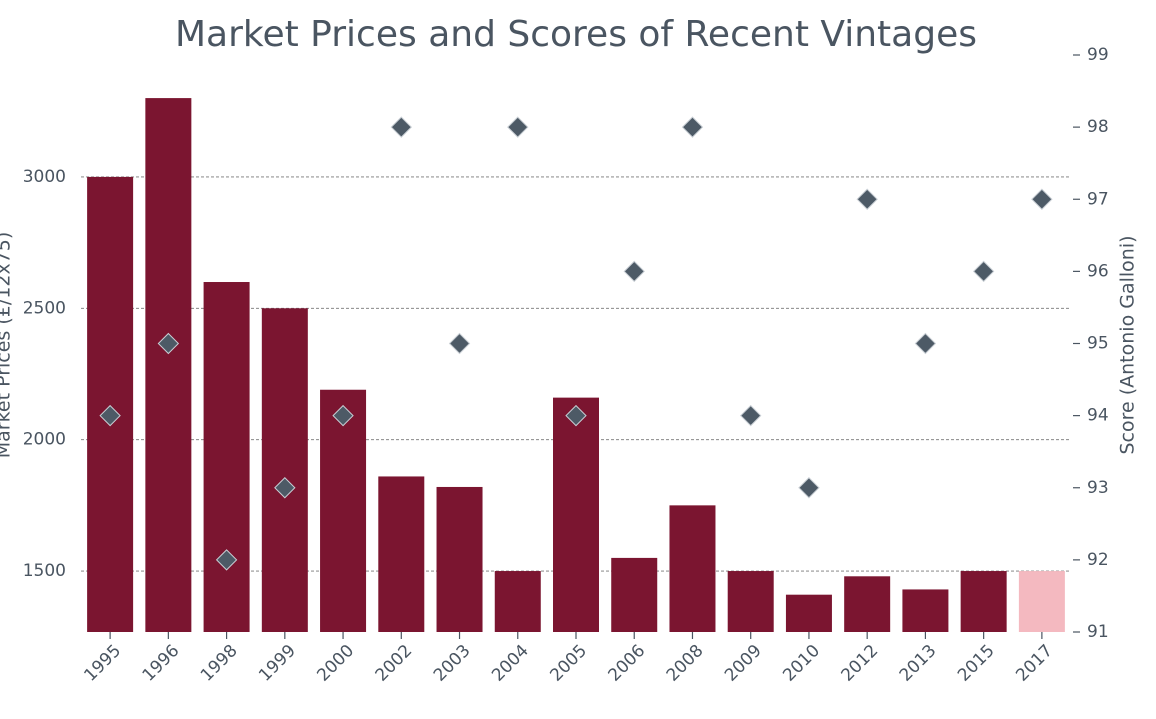 The height and width of the screenshot is (719, 1156). I want to click on y2-axis-label: Score (Antonio Galloni), so click(1128, 344).